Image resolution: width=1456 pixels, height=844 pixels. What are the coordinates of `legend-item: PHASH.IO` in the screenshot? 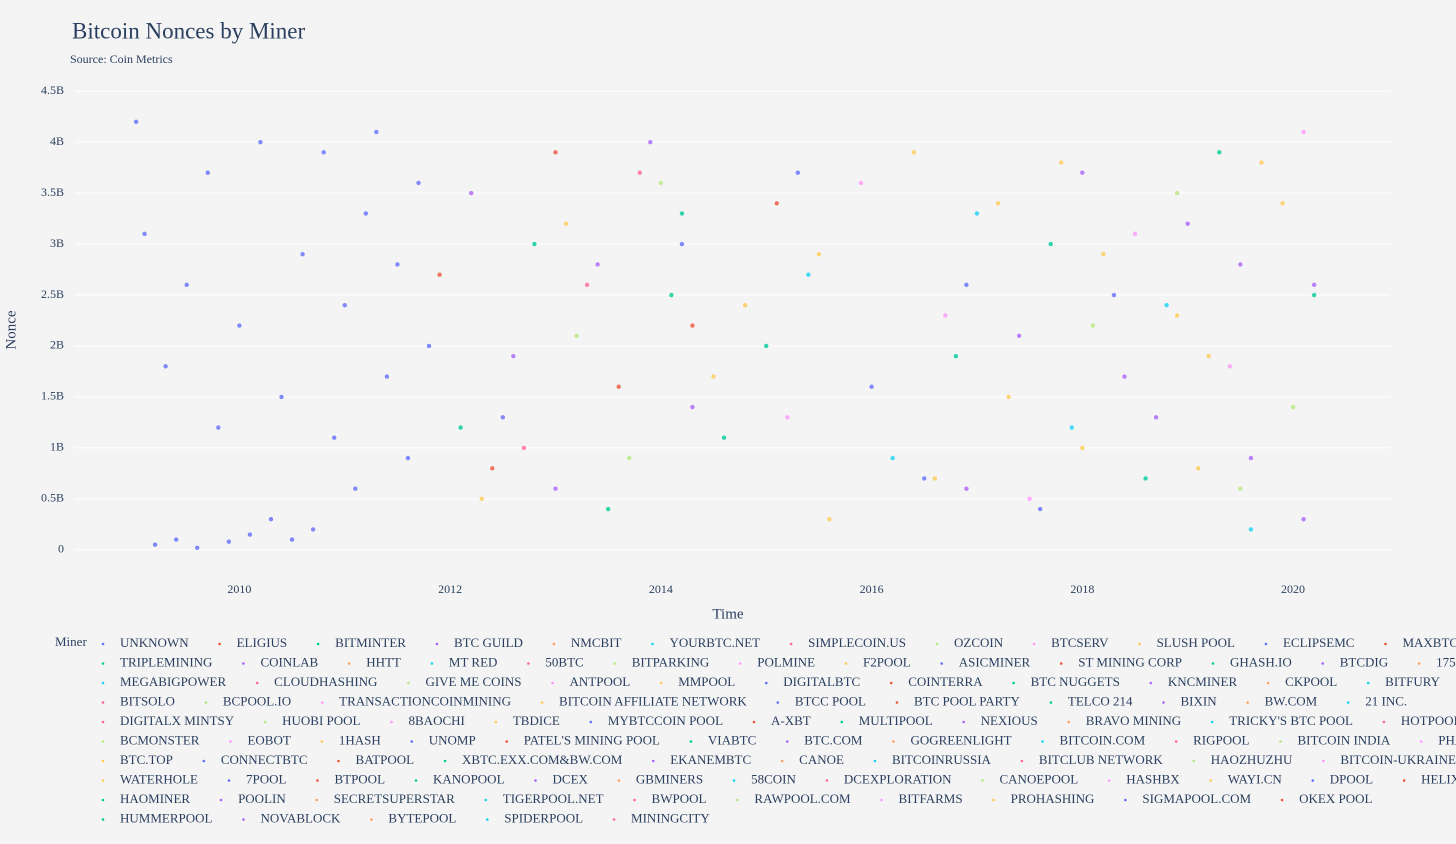 It's located at (1437, 739).